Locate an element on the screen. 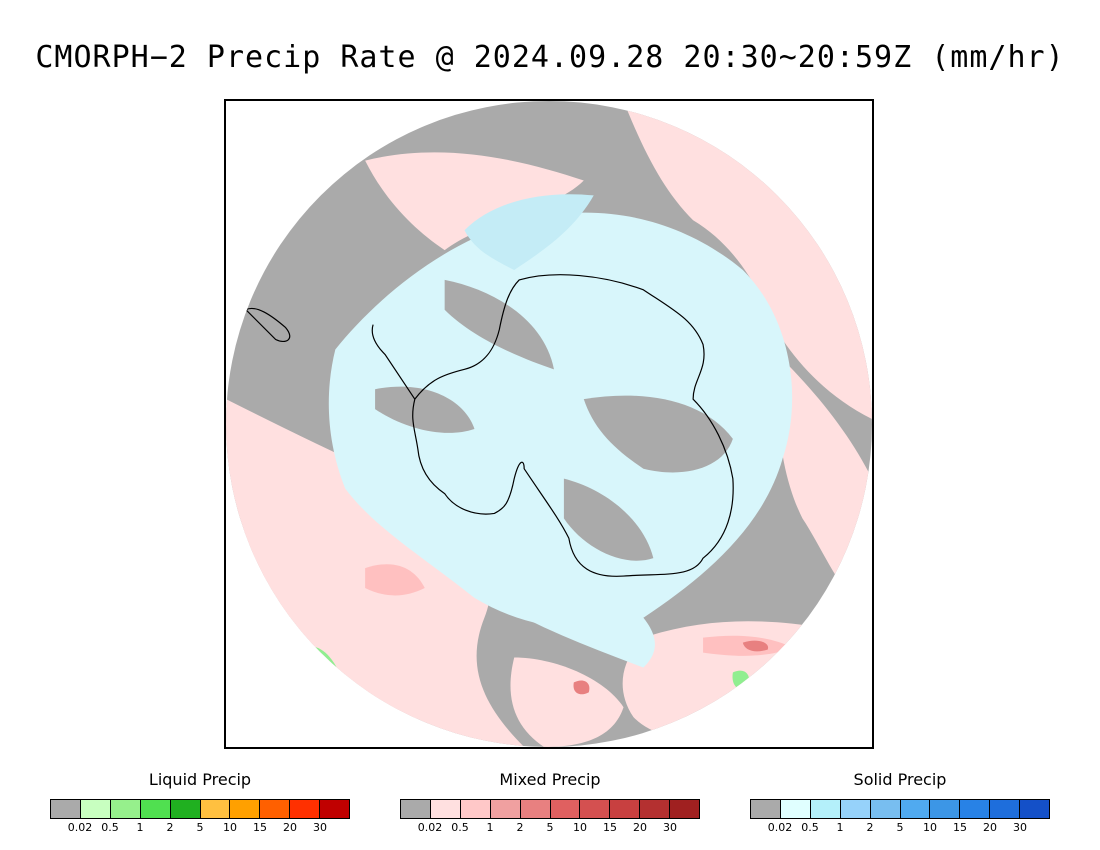  antarctic-peninsula is located at coordinates (393, 362).